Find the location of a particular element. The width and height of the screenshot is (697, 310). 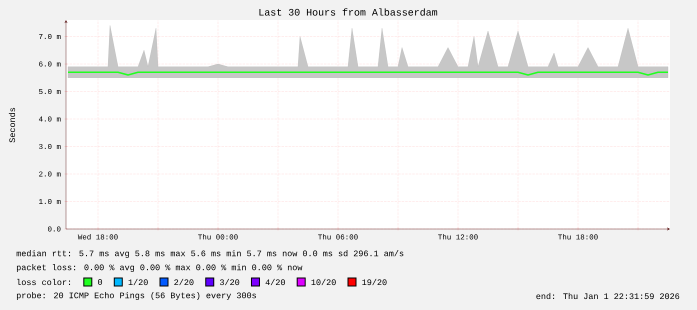

legend-label: 1/20 is located at coordinates (138, 282).